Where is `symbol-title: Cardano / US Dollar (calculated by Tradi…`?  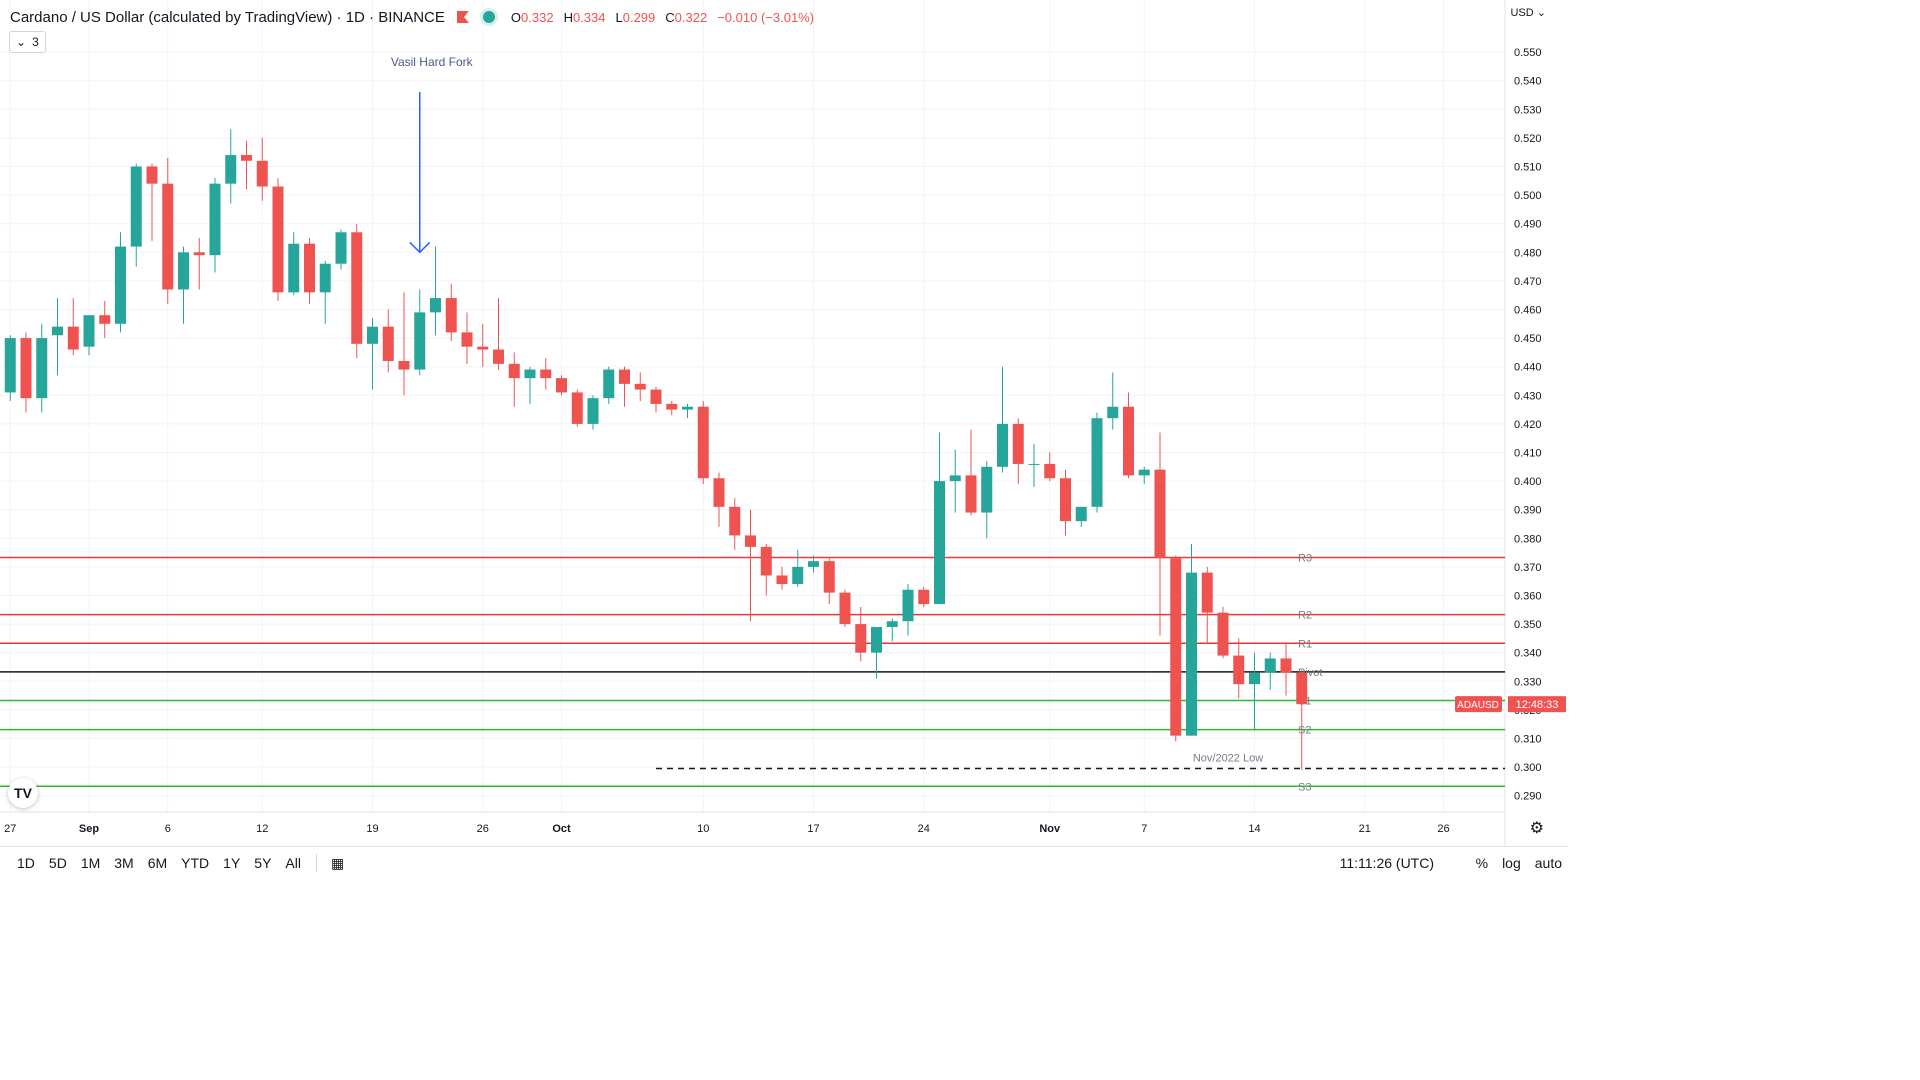
symbol-title: Cardano / US Dollar (calculated by Tradi… is located at coordinates (227, 17).